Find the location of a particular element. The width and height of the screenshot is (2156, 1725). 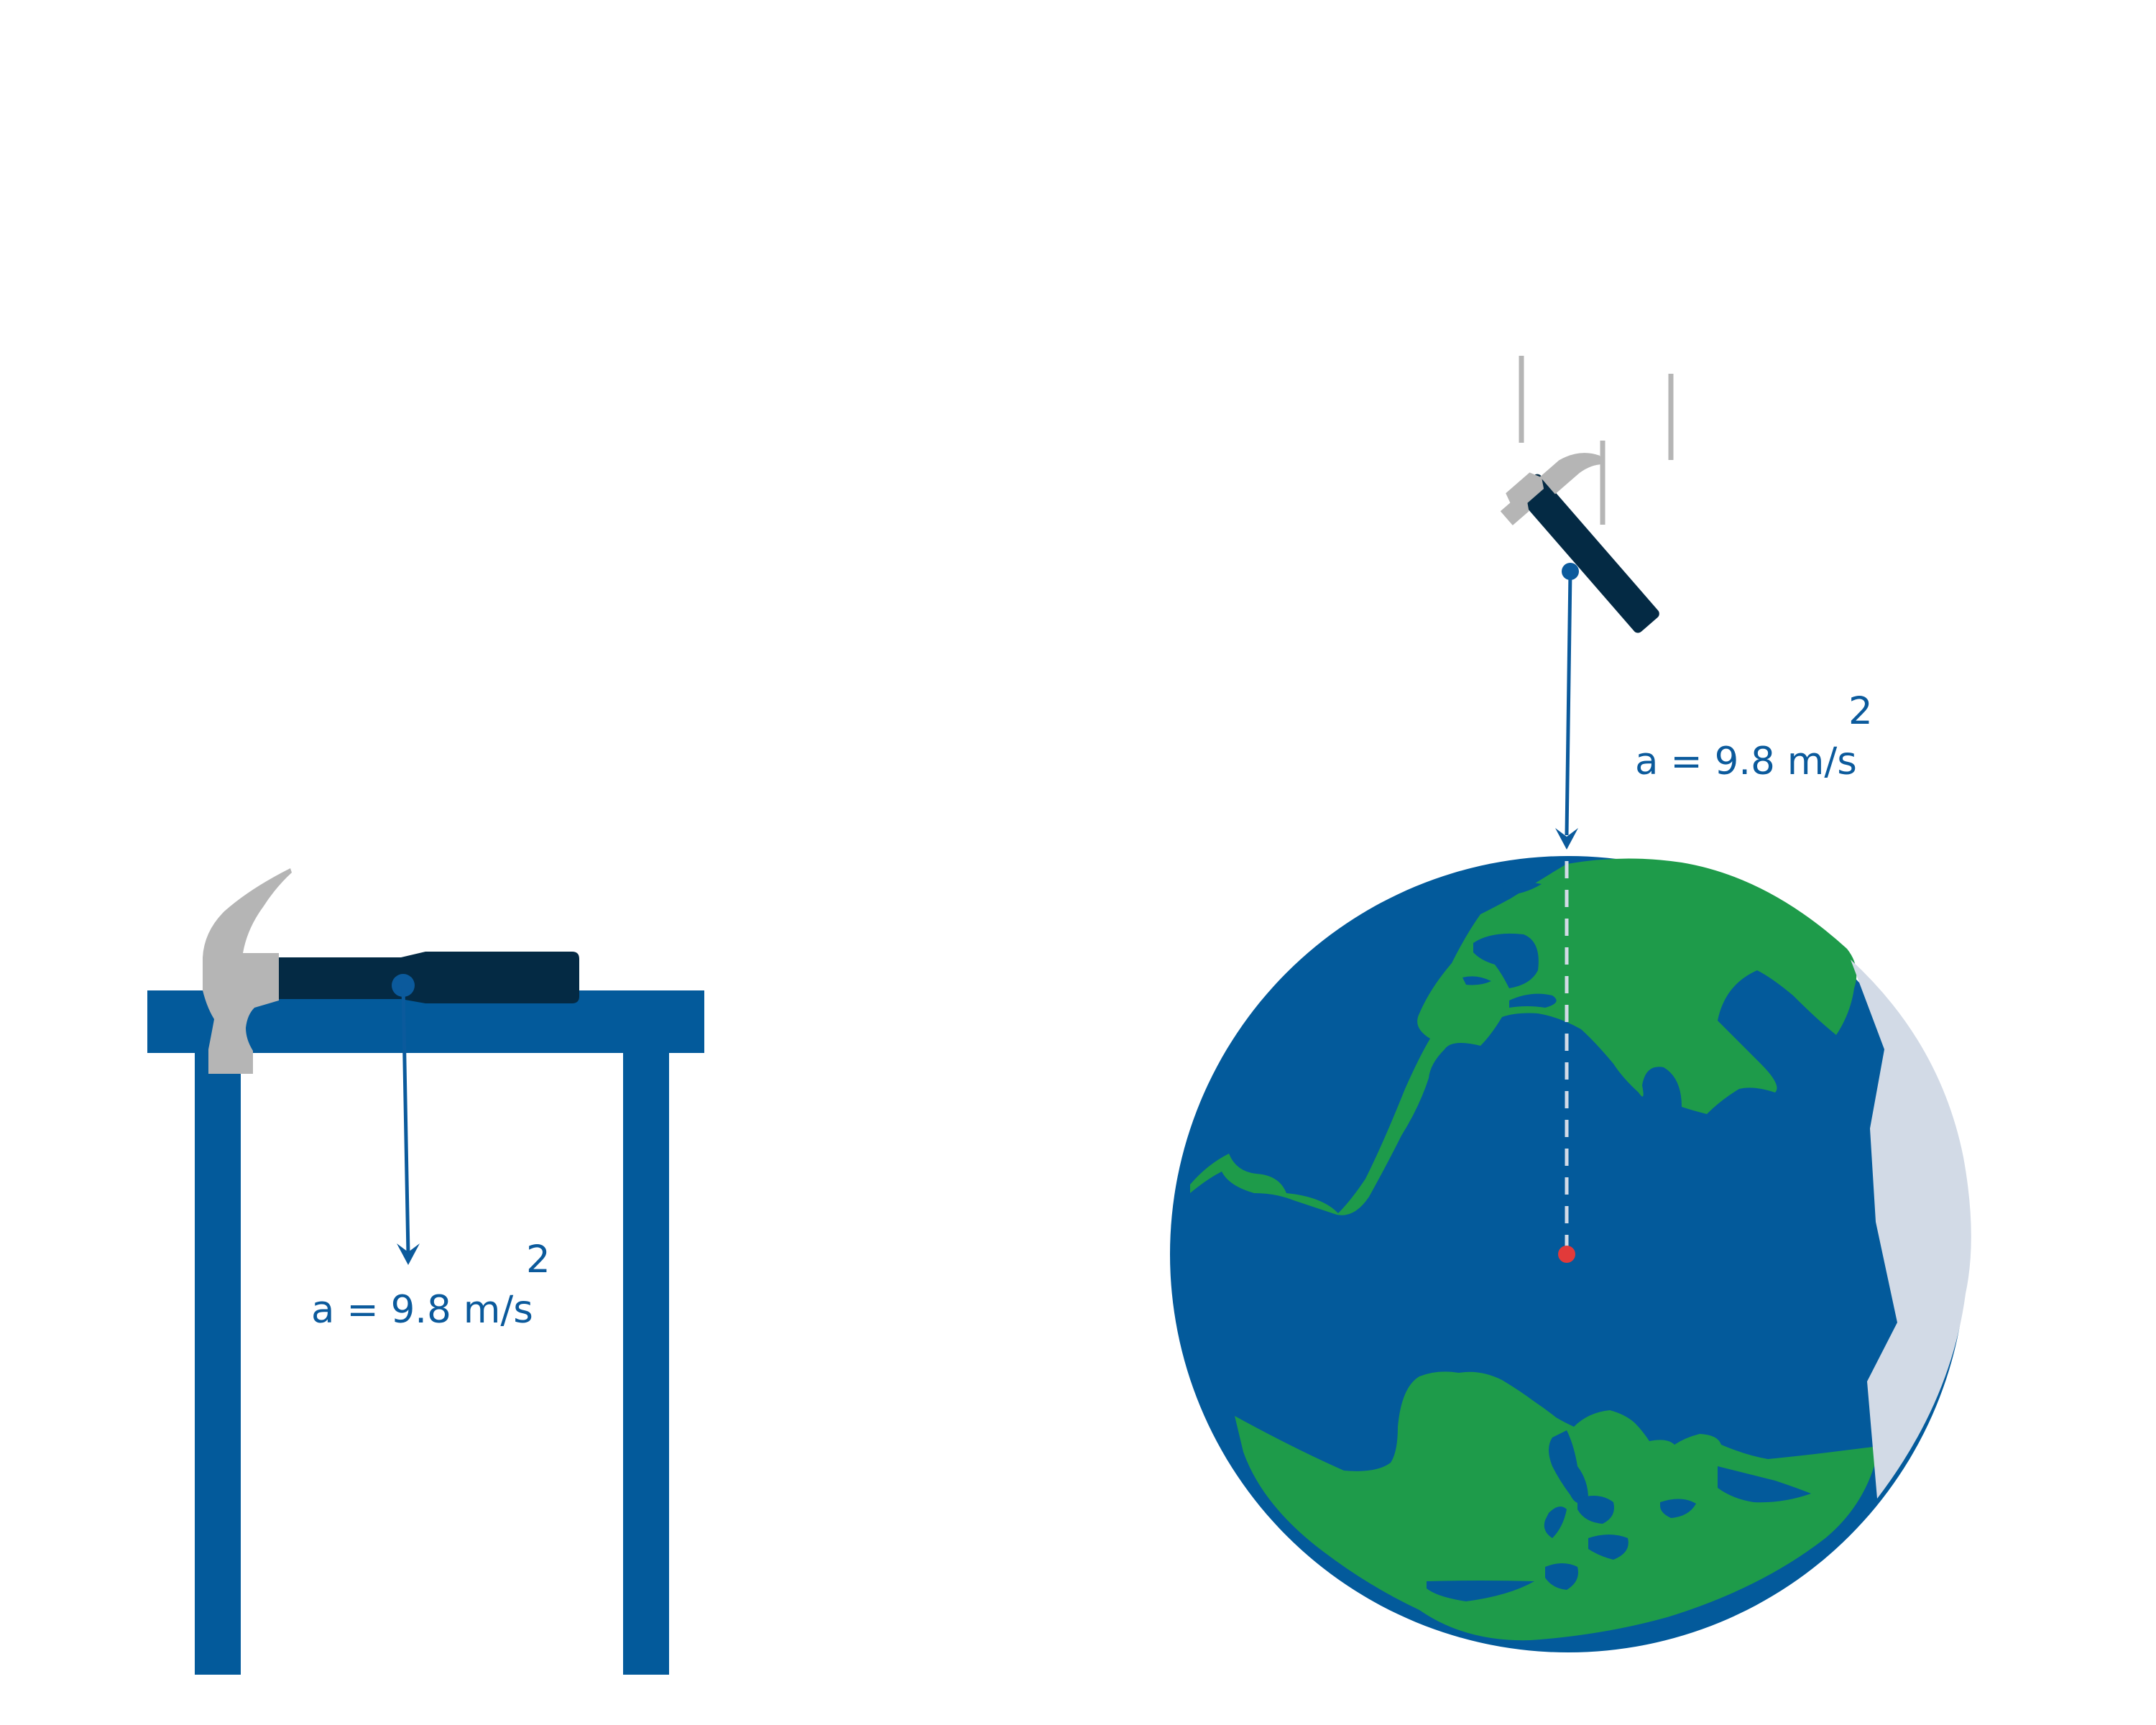

left-acceleration-label: a = 9.8 m/s is located at coordinates (422, 1310).